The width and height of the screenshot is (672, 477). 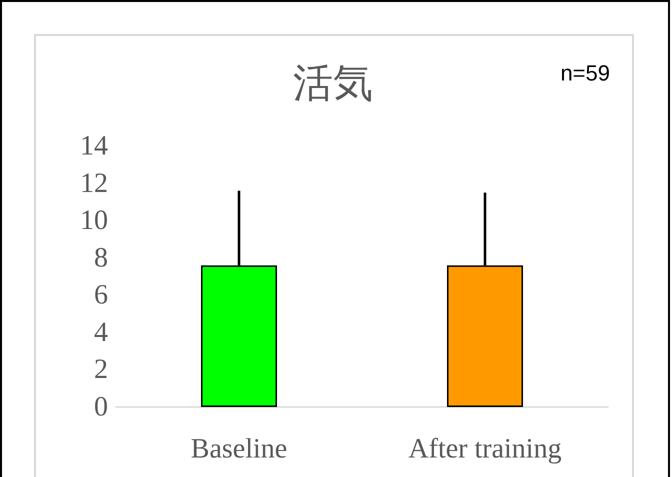 I want to click on x-tick-label: Baseline, so click(x=239, y=449).